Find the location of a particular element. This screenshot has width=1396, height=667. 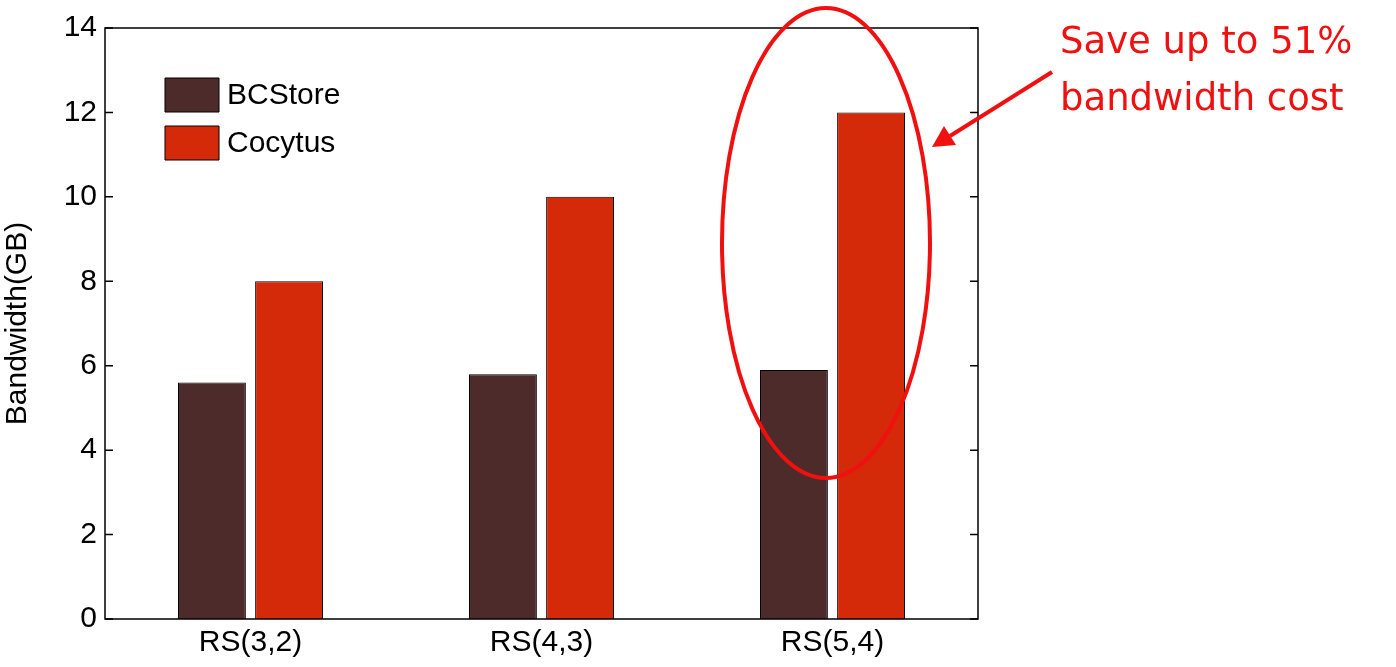

y-tick-label: 4 is located at coordinates (88, 448).